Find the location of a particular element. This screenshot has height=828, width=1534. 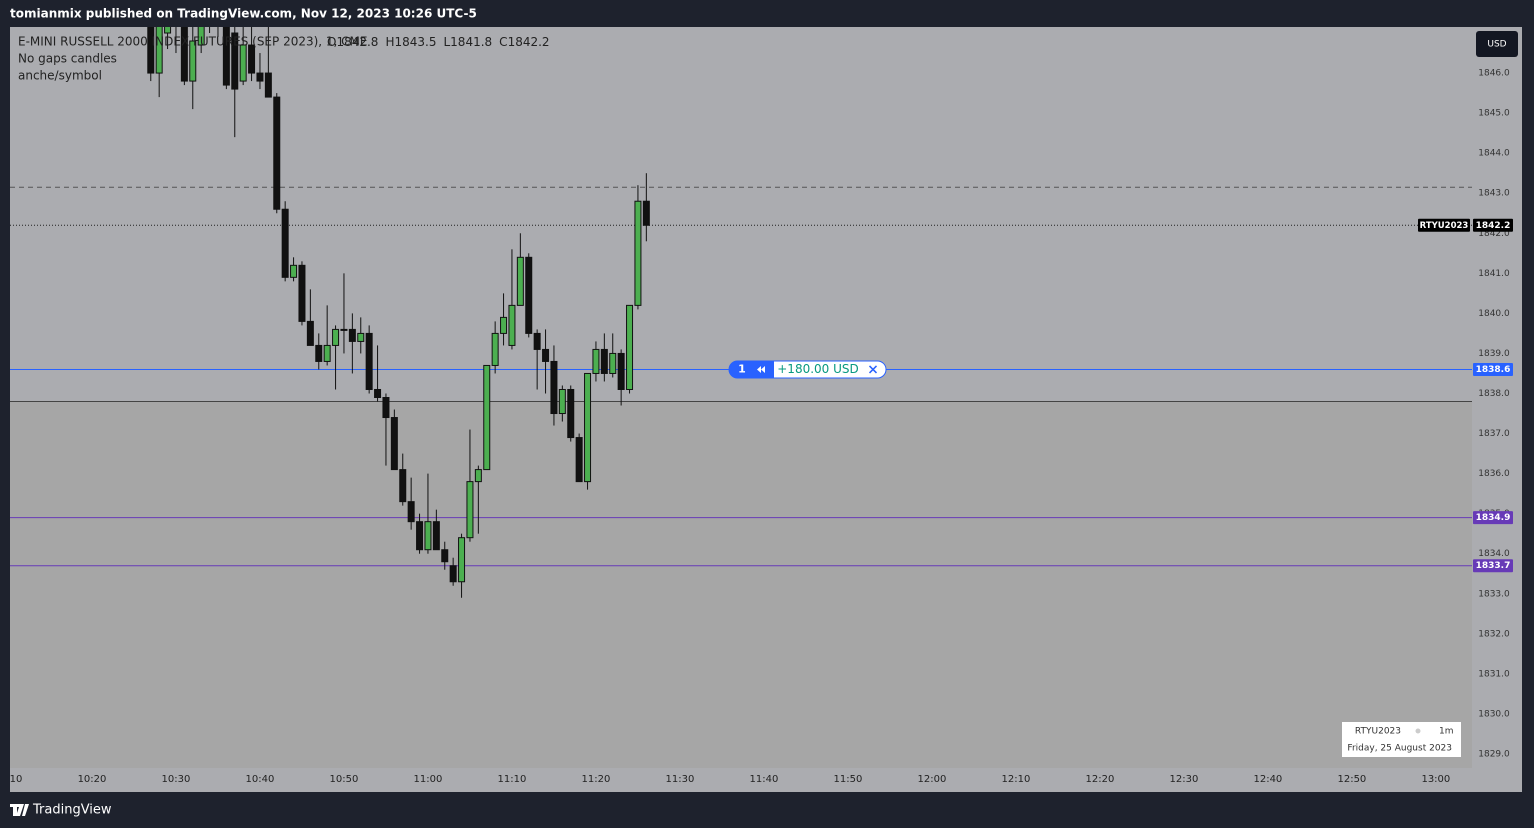

x-tick-label: 12:40 is located at coordinates (1267, 779).